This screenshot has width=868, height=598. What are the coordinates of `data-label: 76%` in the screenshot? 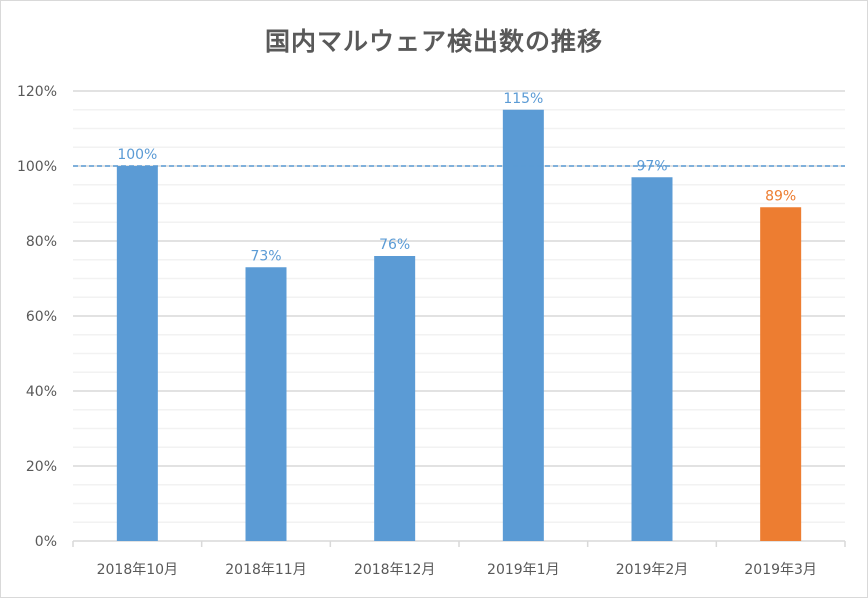 It's located at (394, 245).